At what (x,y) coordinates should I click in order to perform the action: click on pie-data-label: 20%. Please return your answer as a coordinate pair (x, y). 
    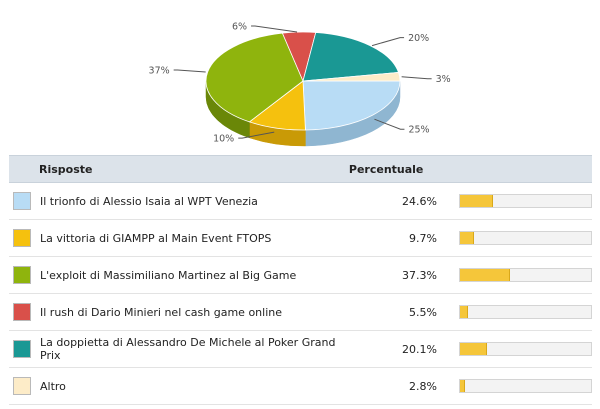
    Looking at the image, I should click on (418, 38).